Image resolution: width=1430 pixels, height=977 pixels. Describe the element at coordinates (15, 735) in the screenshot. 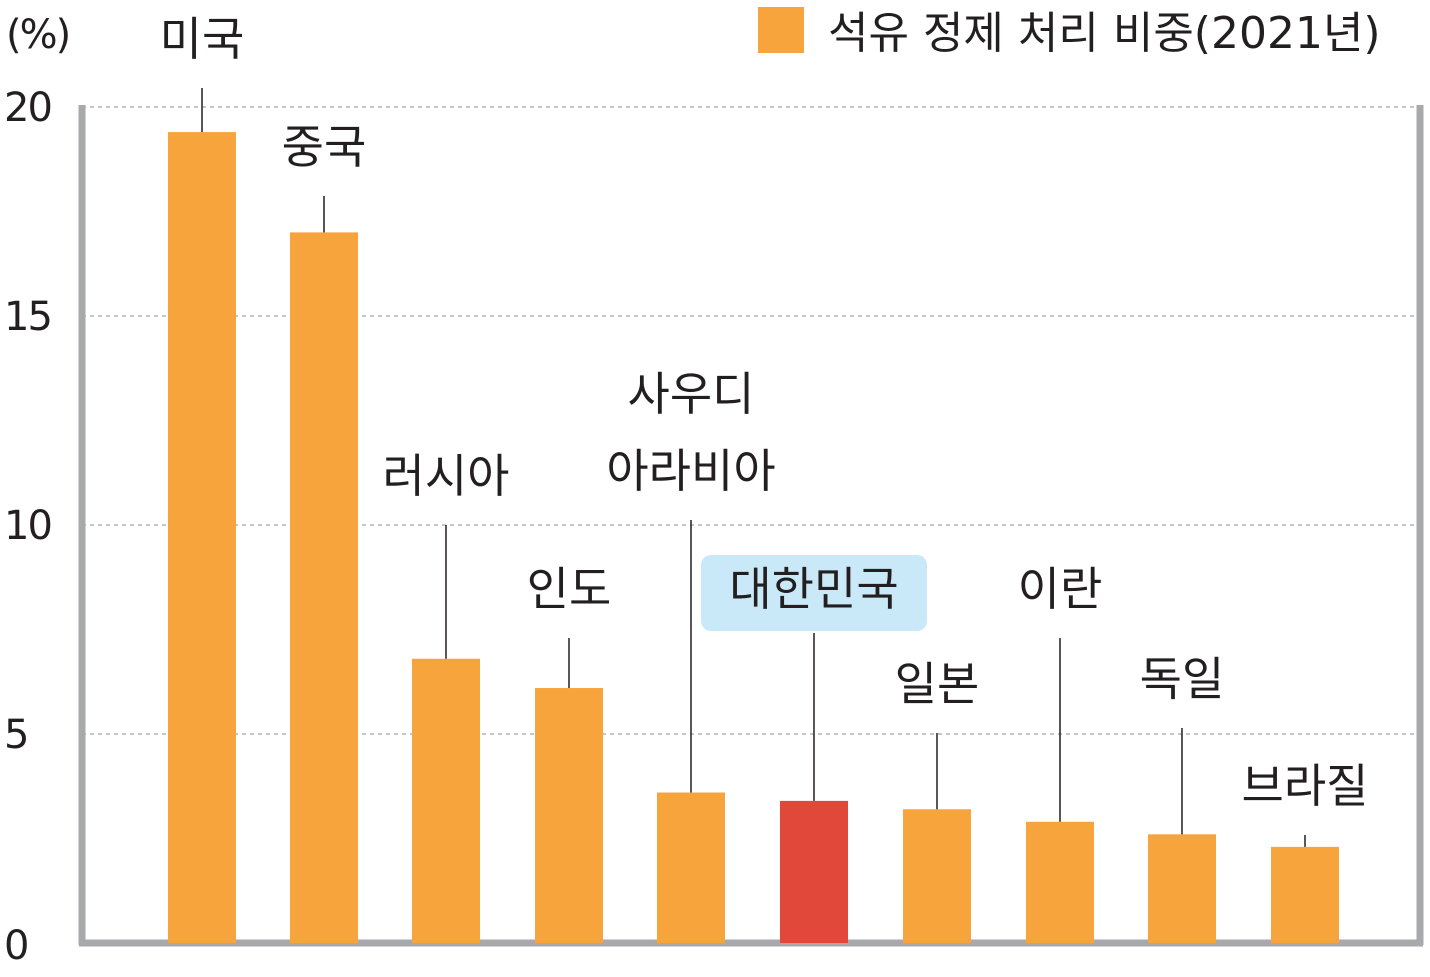

I see `y-tick-label: 5` at that location.